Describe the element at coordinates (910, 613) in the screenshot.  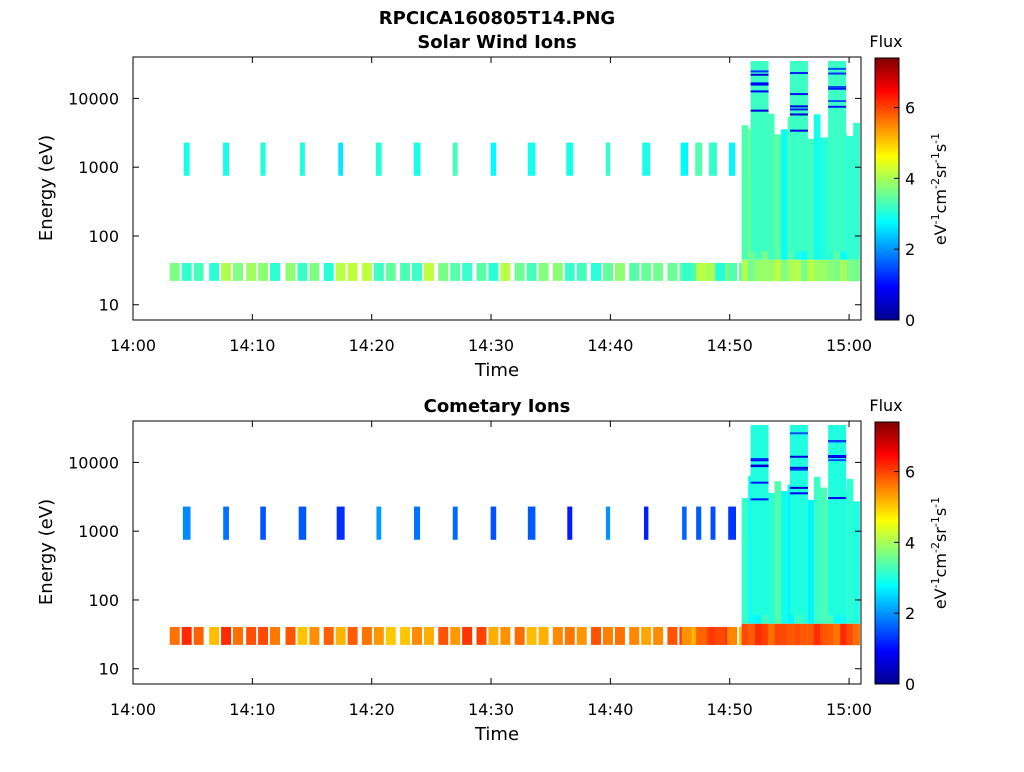
I see `colorbar-tick-label: 2` at that location.